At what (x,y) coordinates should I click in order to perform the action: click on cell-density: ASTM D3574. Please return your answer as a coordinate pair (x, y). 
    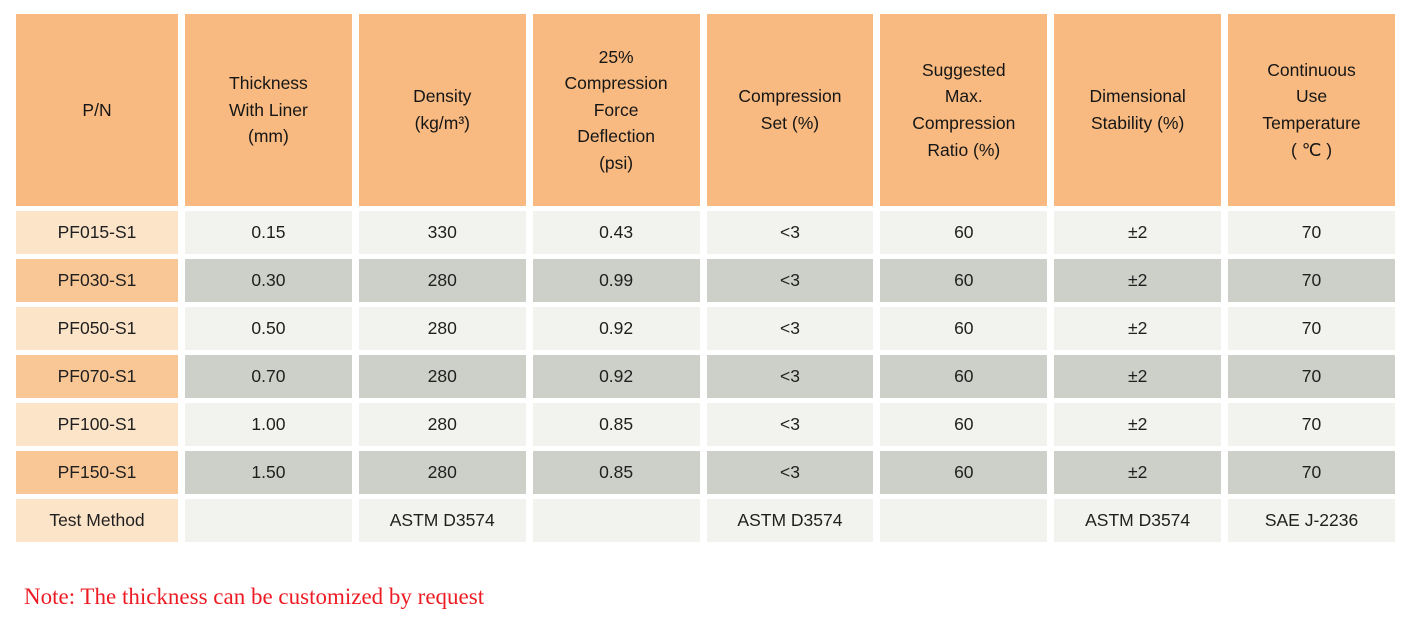
    Looking at the image, I should click on (442, 520).